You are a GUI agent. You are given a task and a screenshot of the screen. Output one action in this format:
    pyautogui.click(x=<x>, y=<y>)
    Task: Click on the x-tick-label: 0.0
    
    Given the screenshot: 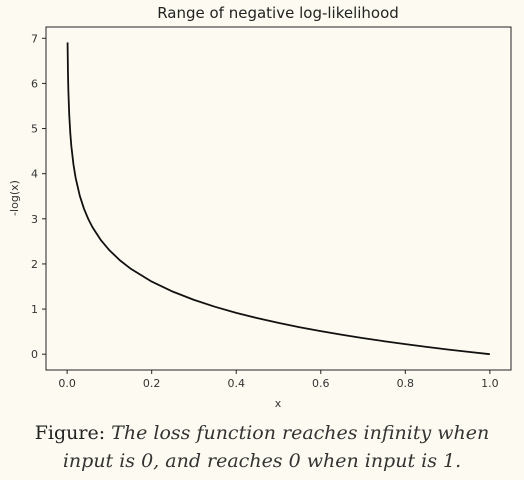 What is the action you would take?
    pyautogui.click(x=67, y=383)
    